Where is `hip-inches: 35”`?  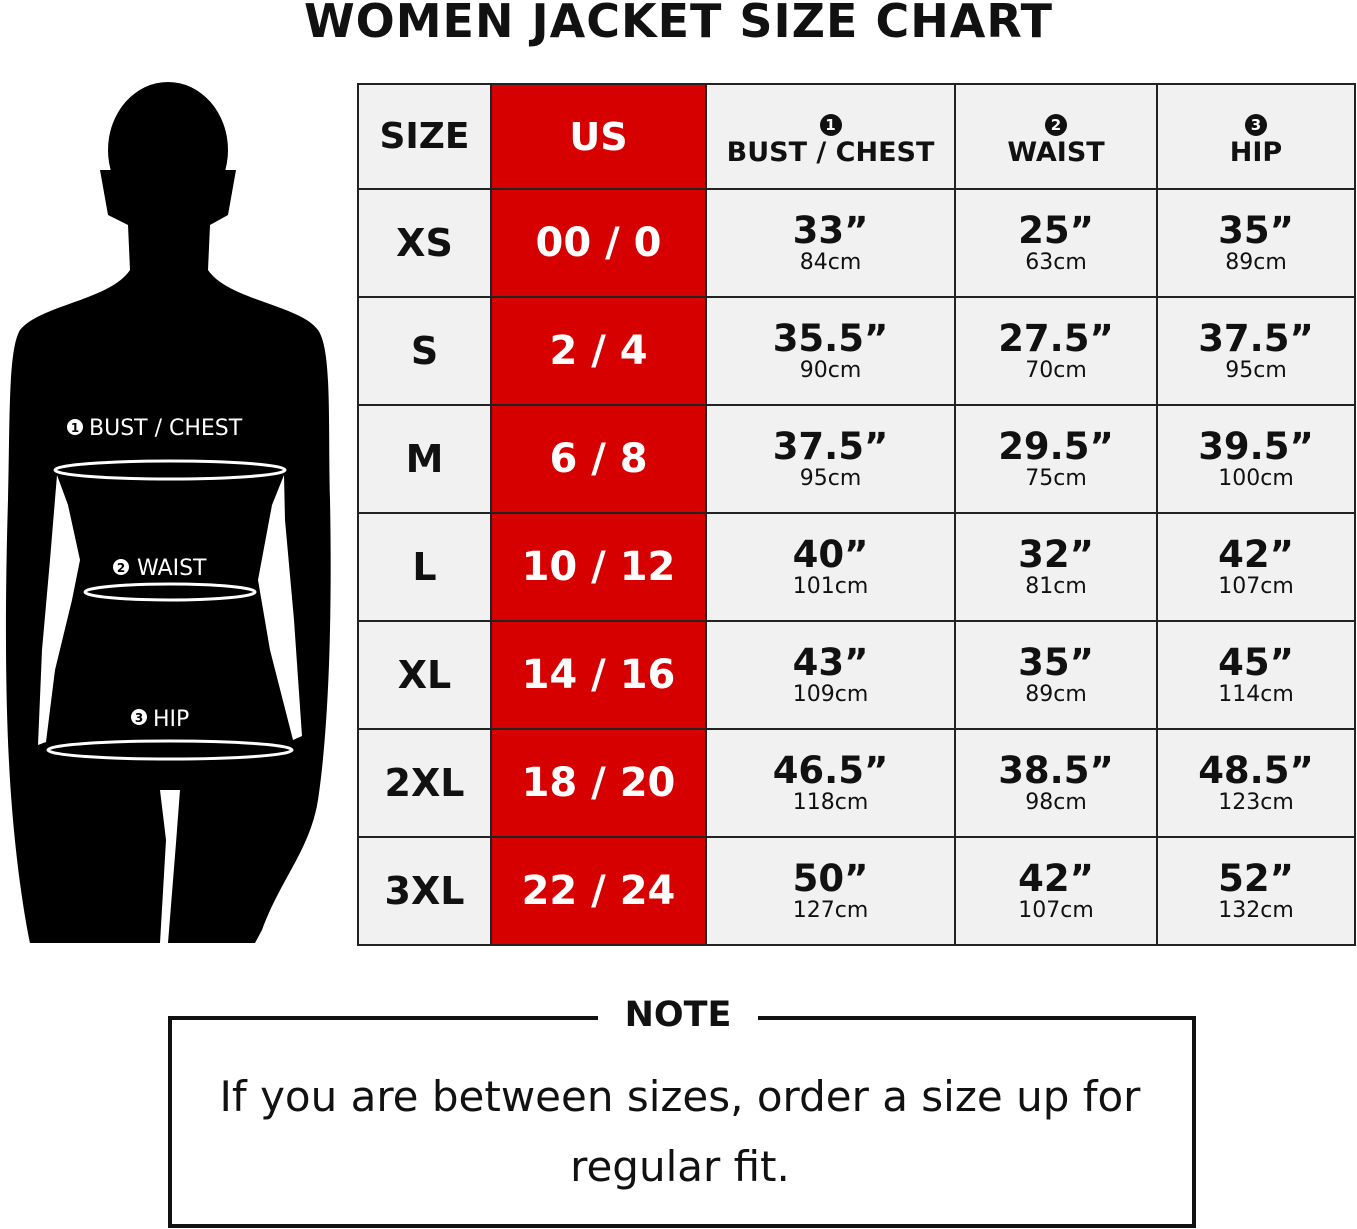 hip-inches: 35” is located at coordinates (1256, 230).